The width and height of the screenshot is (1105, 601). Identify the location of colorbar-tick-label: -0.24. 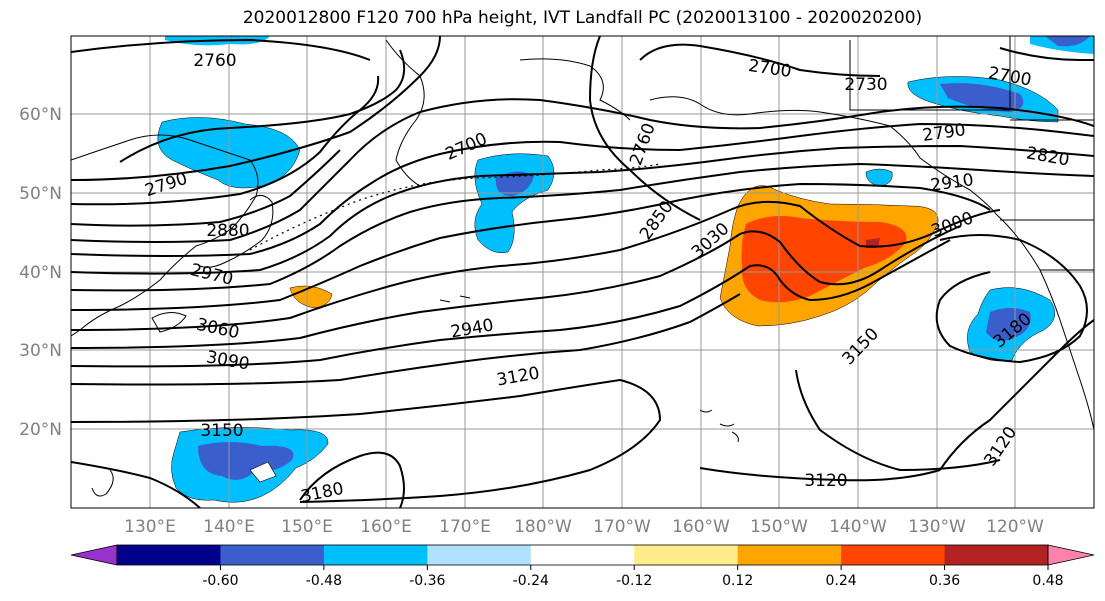
(531, 581).